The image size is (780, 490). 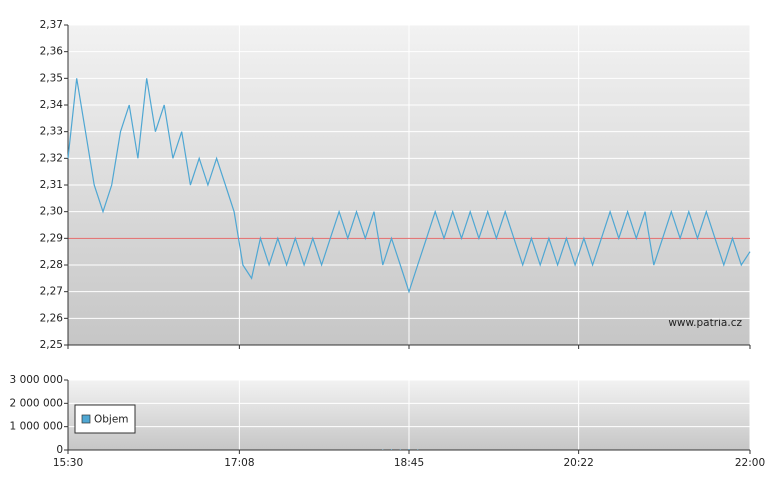 What do you see at coordinates (36, 380) in the screenshot?
I see `y-tick-label: 3 000 000` at bounding box center [36, 380].